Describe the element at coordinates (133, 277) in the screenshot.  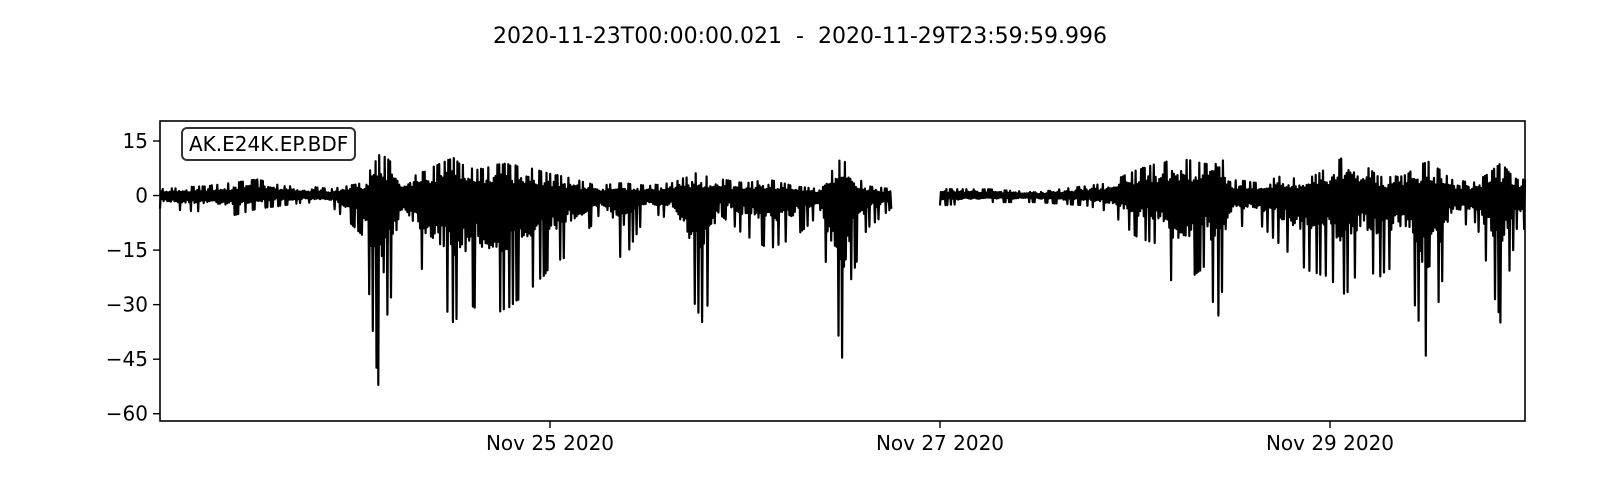
I see `y-axis: 15 0 −15 −30 −45 −60` at that location.